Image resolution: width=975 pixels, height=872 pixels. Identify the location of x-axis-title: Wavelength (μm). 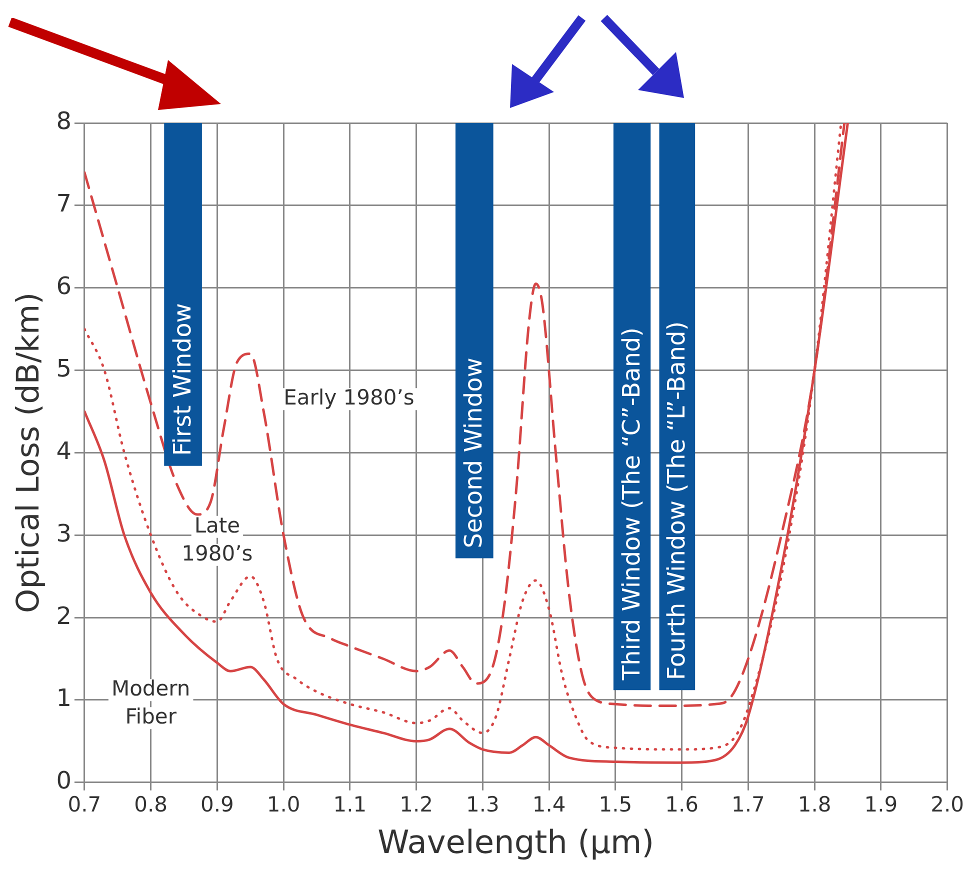
(516, 842).